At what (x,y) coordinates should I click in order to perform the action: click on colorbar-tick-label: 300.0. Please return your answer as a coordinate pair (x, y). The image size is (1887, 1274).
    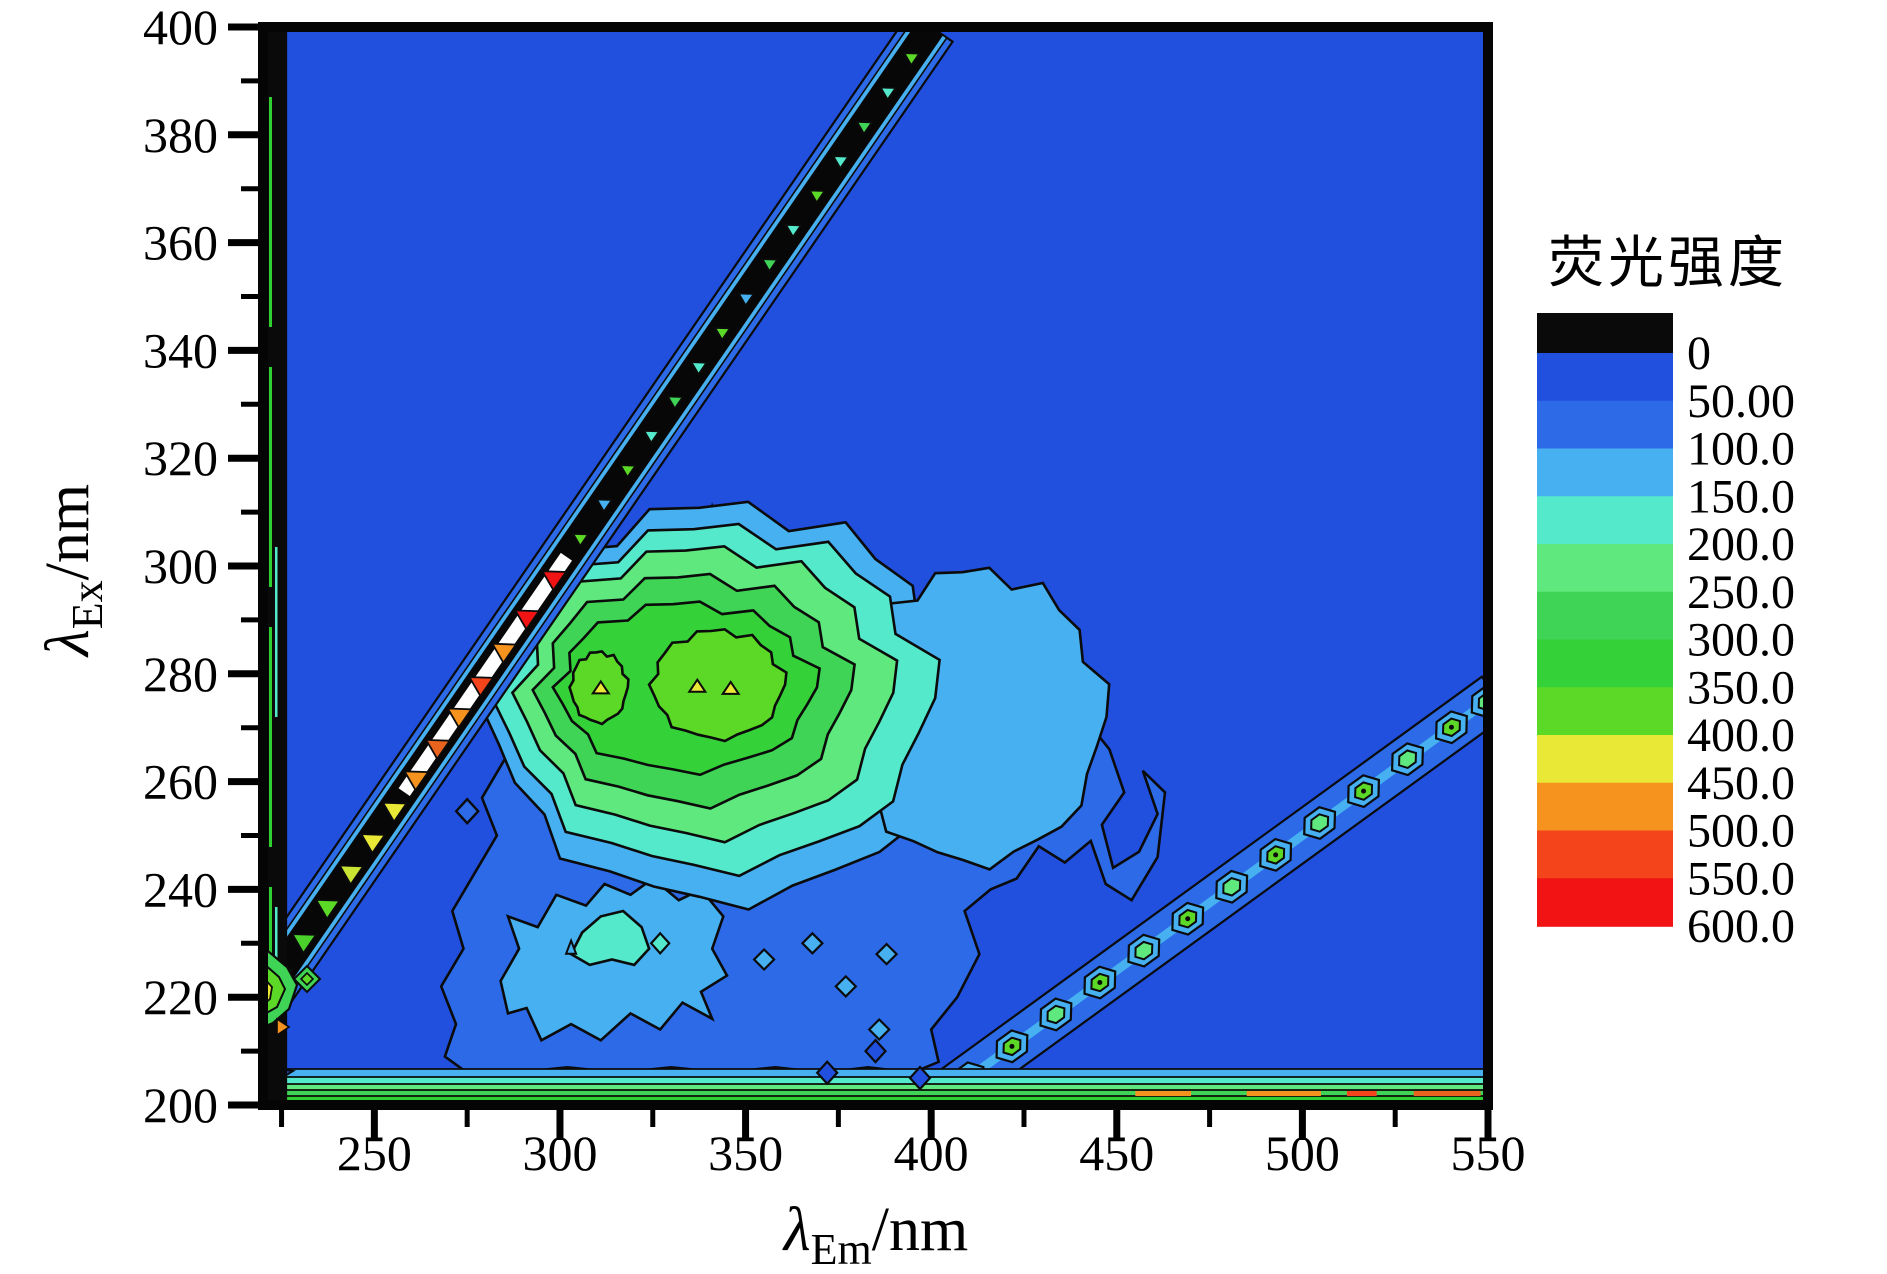
    Looking at the image, I should click on (1741, 640).